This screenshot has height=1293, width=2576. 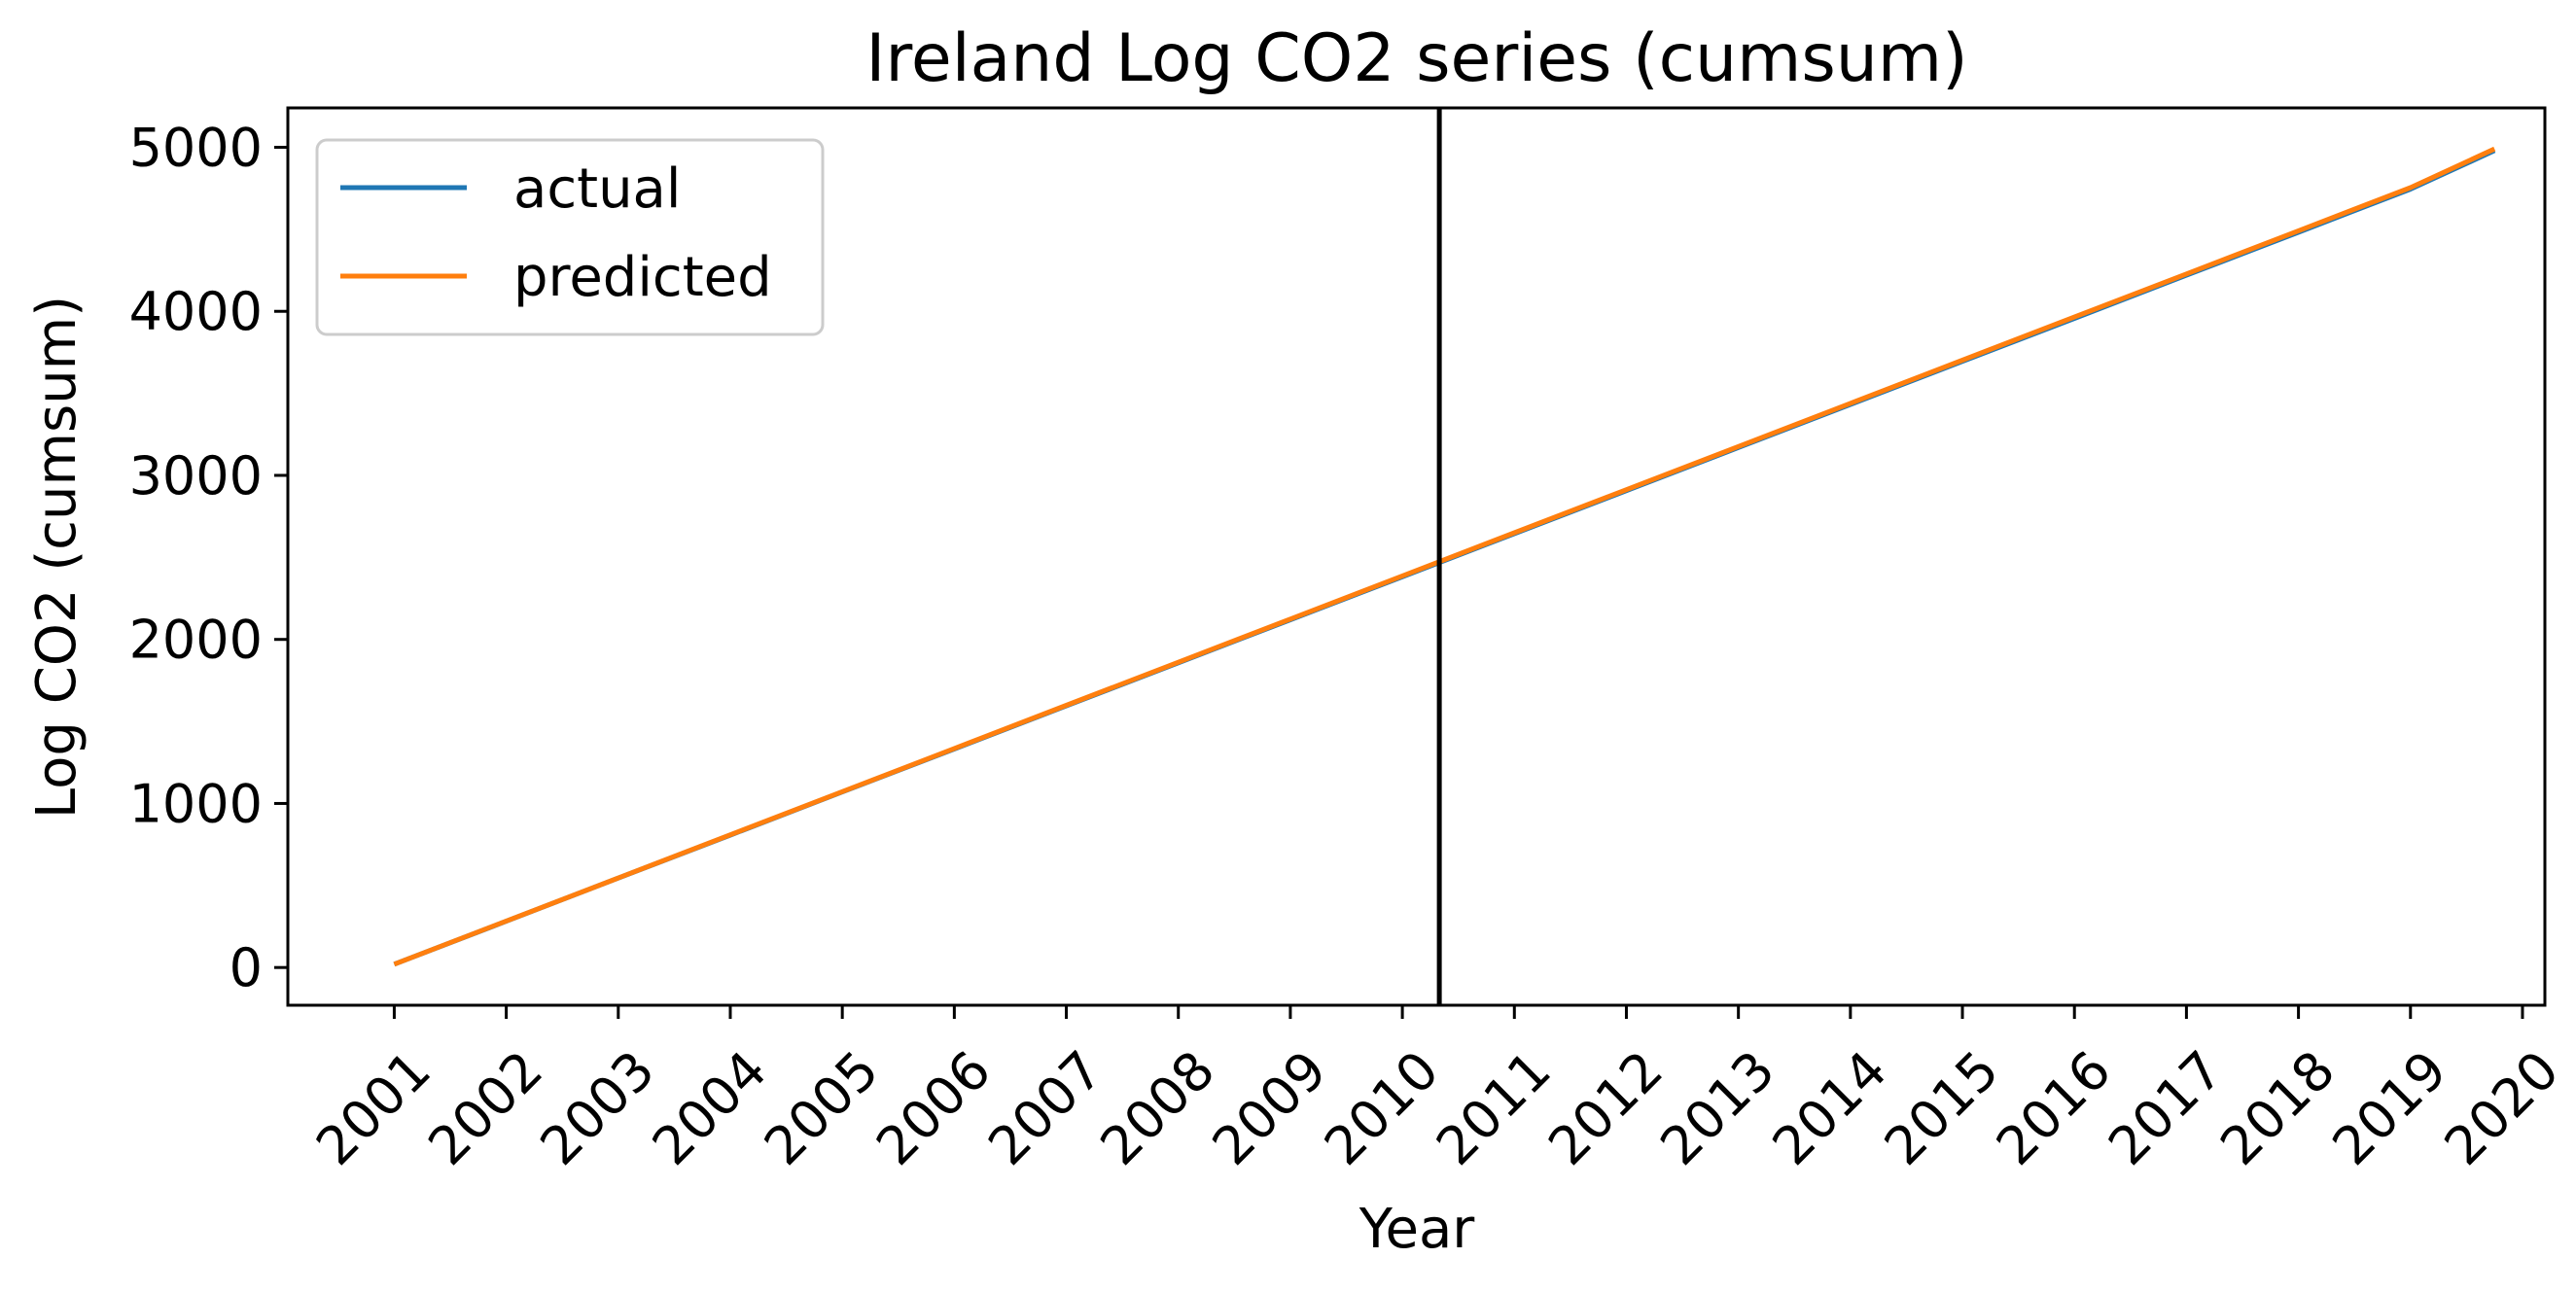 I want to click on y-tick-label: 0, so click(x=246, y=967).